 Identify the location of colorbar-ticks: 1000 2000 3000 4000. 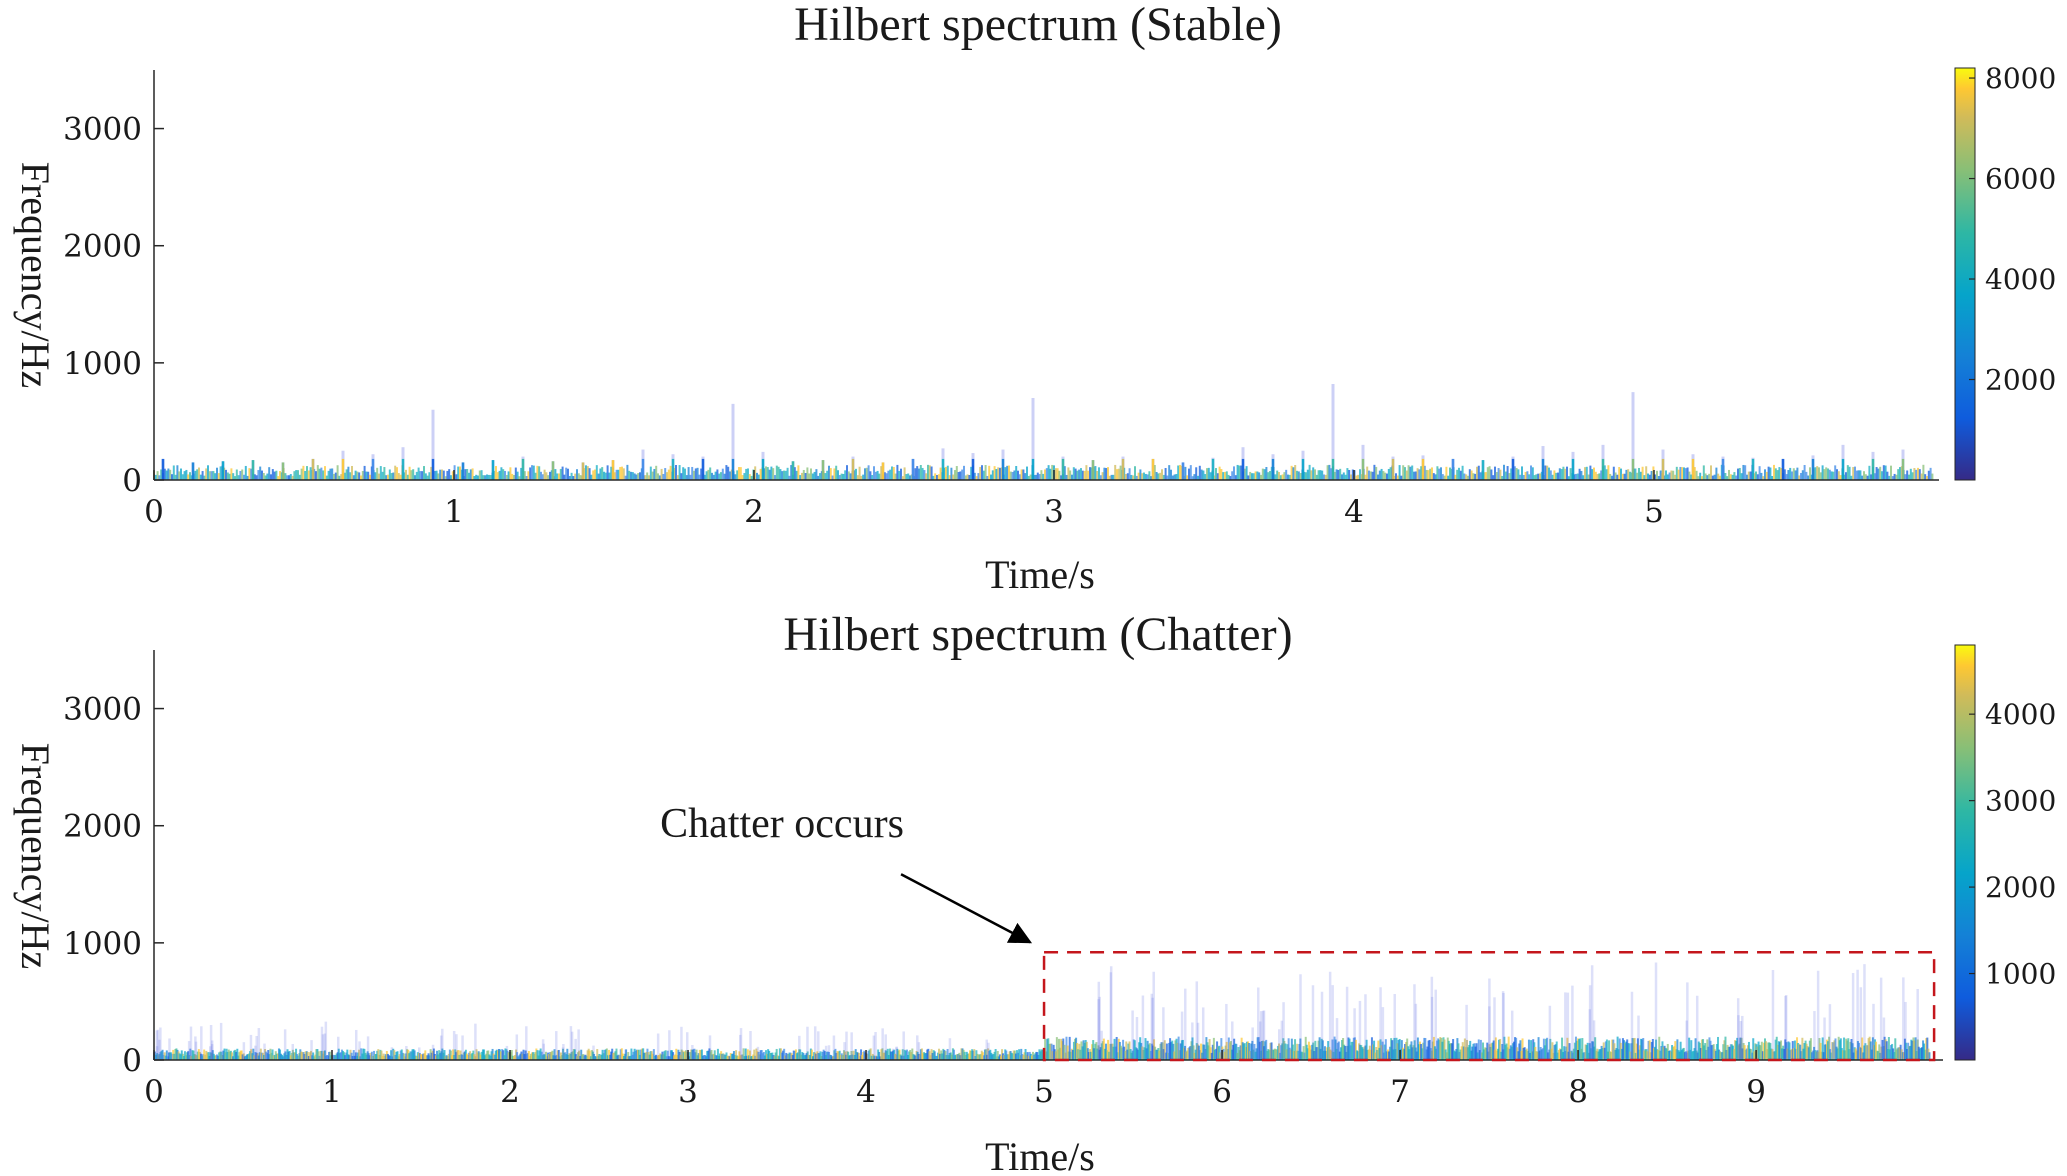
(2012, 844).